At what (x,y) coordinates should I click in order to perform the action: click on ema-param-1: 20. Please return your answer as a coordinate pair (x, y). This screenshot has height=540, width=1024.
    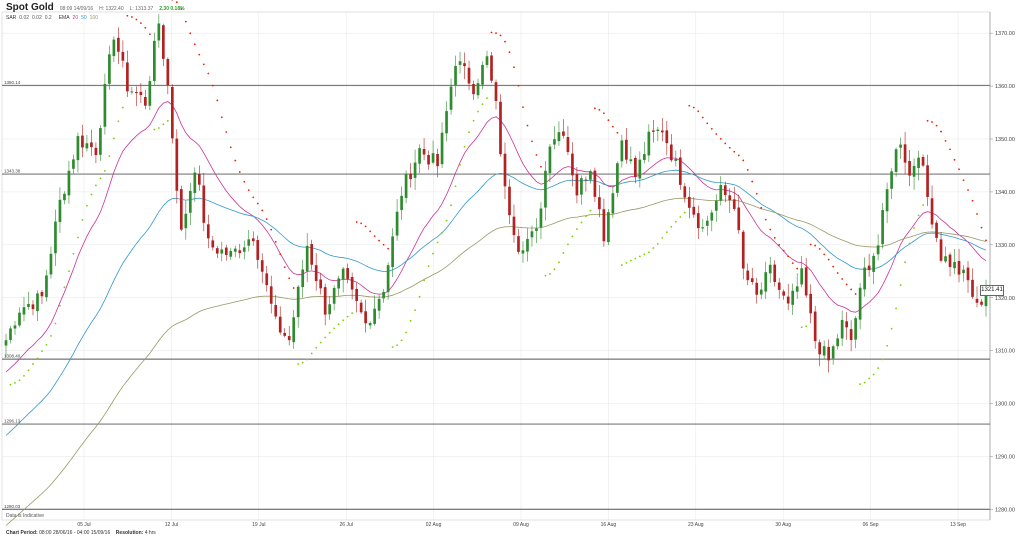
    Looking at the image, I should click on (75, 18).